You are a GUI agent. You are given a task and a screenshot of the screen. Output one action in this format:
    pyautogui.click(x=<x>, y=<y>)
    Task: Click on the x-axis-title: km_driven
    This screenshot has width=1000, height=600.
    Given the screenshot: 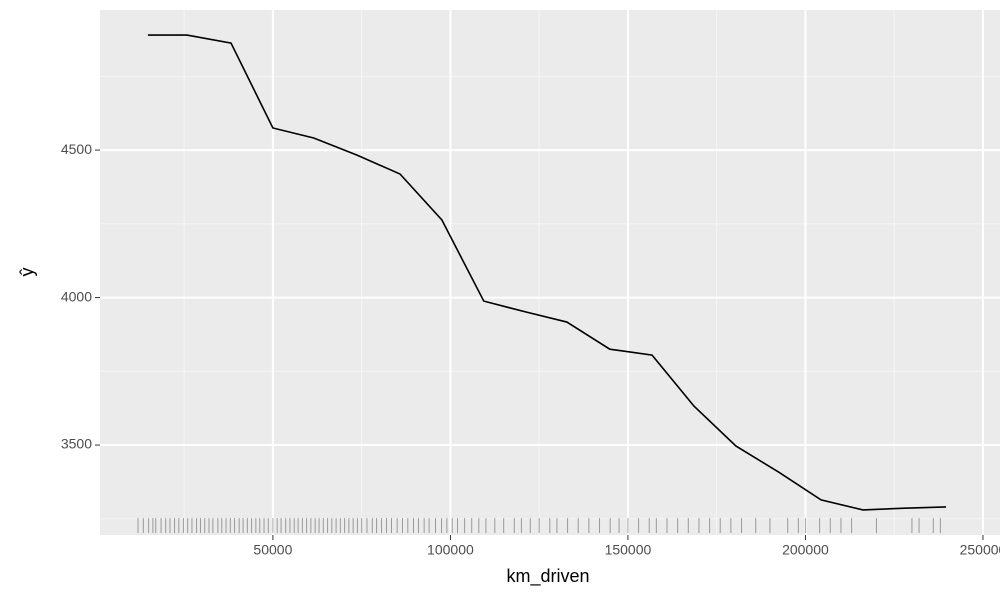 What is the action you would take?
    pyautogui.click(x=547, y=576)
    